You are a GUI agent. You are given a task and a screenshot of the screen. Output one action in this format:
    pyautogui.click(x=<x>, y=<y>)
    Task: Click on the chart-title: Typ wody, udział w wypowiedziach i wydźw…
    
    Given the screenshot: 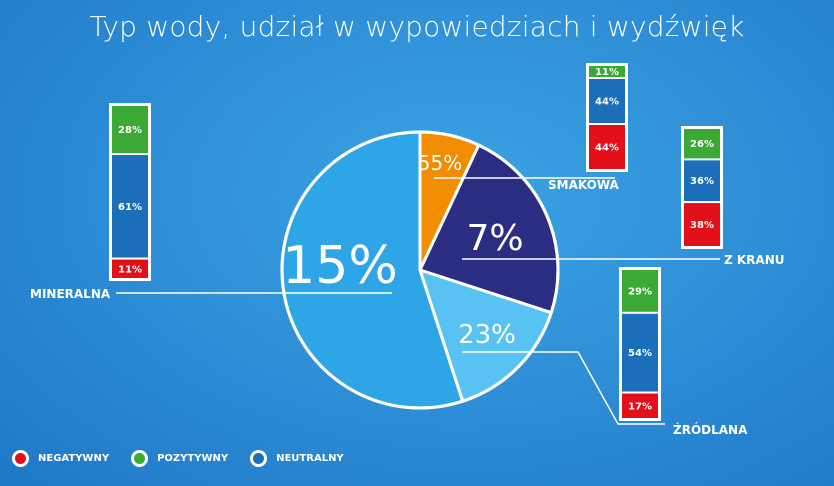 What is the action you would take?
    pyautogui.click(x=417, y=26)
    